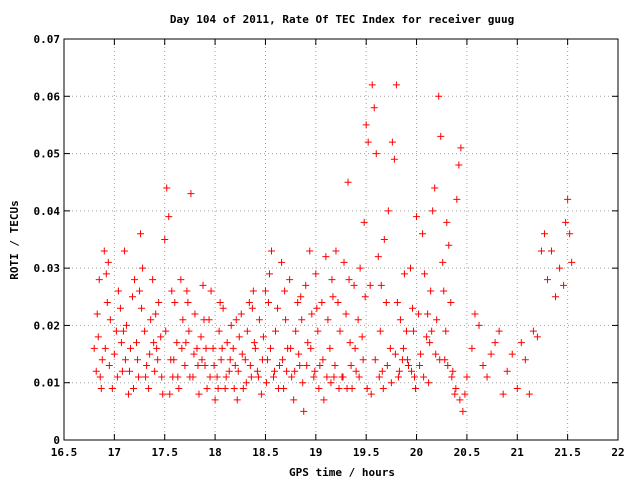 The image size is (640, 480). What do you see at coordinates (64, 452) in the screenshot?
I see `x-tick-label: 16.5` at bounding box center [64, 452].